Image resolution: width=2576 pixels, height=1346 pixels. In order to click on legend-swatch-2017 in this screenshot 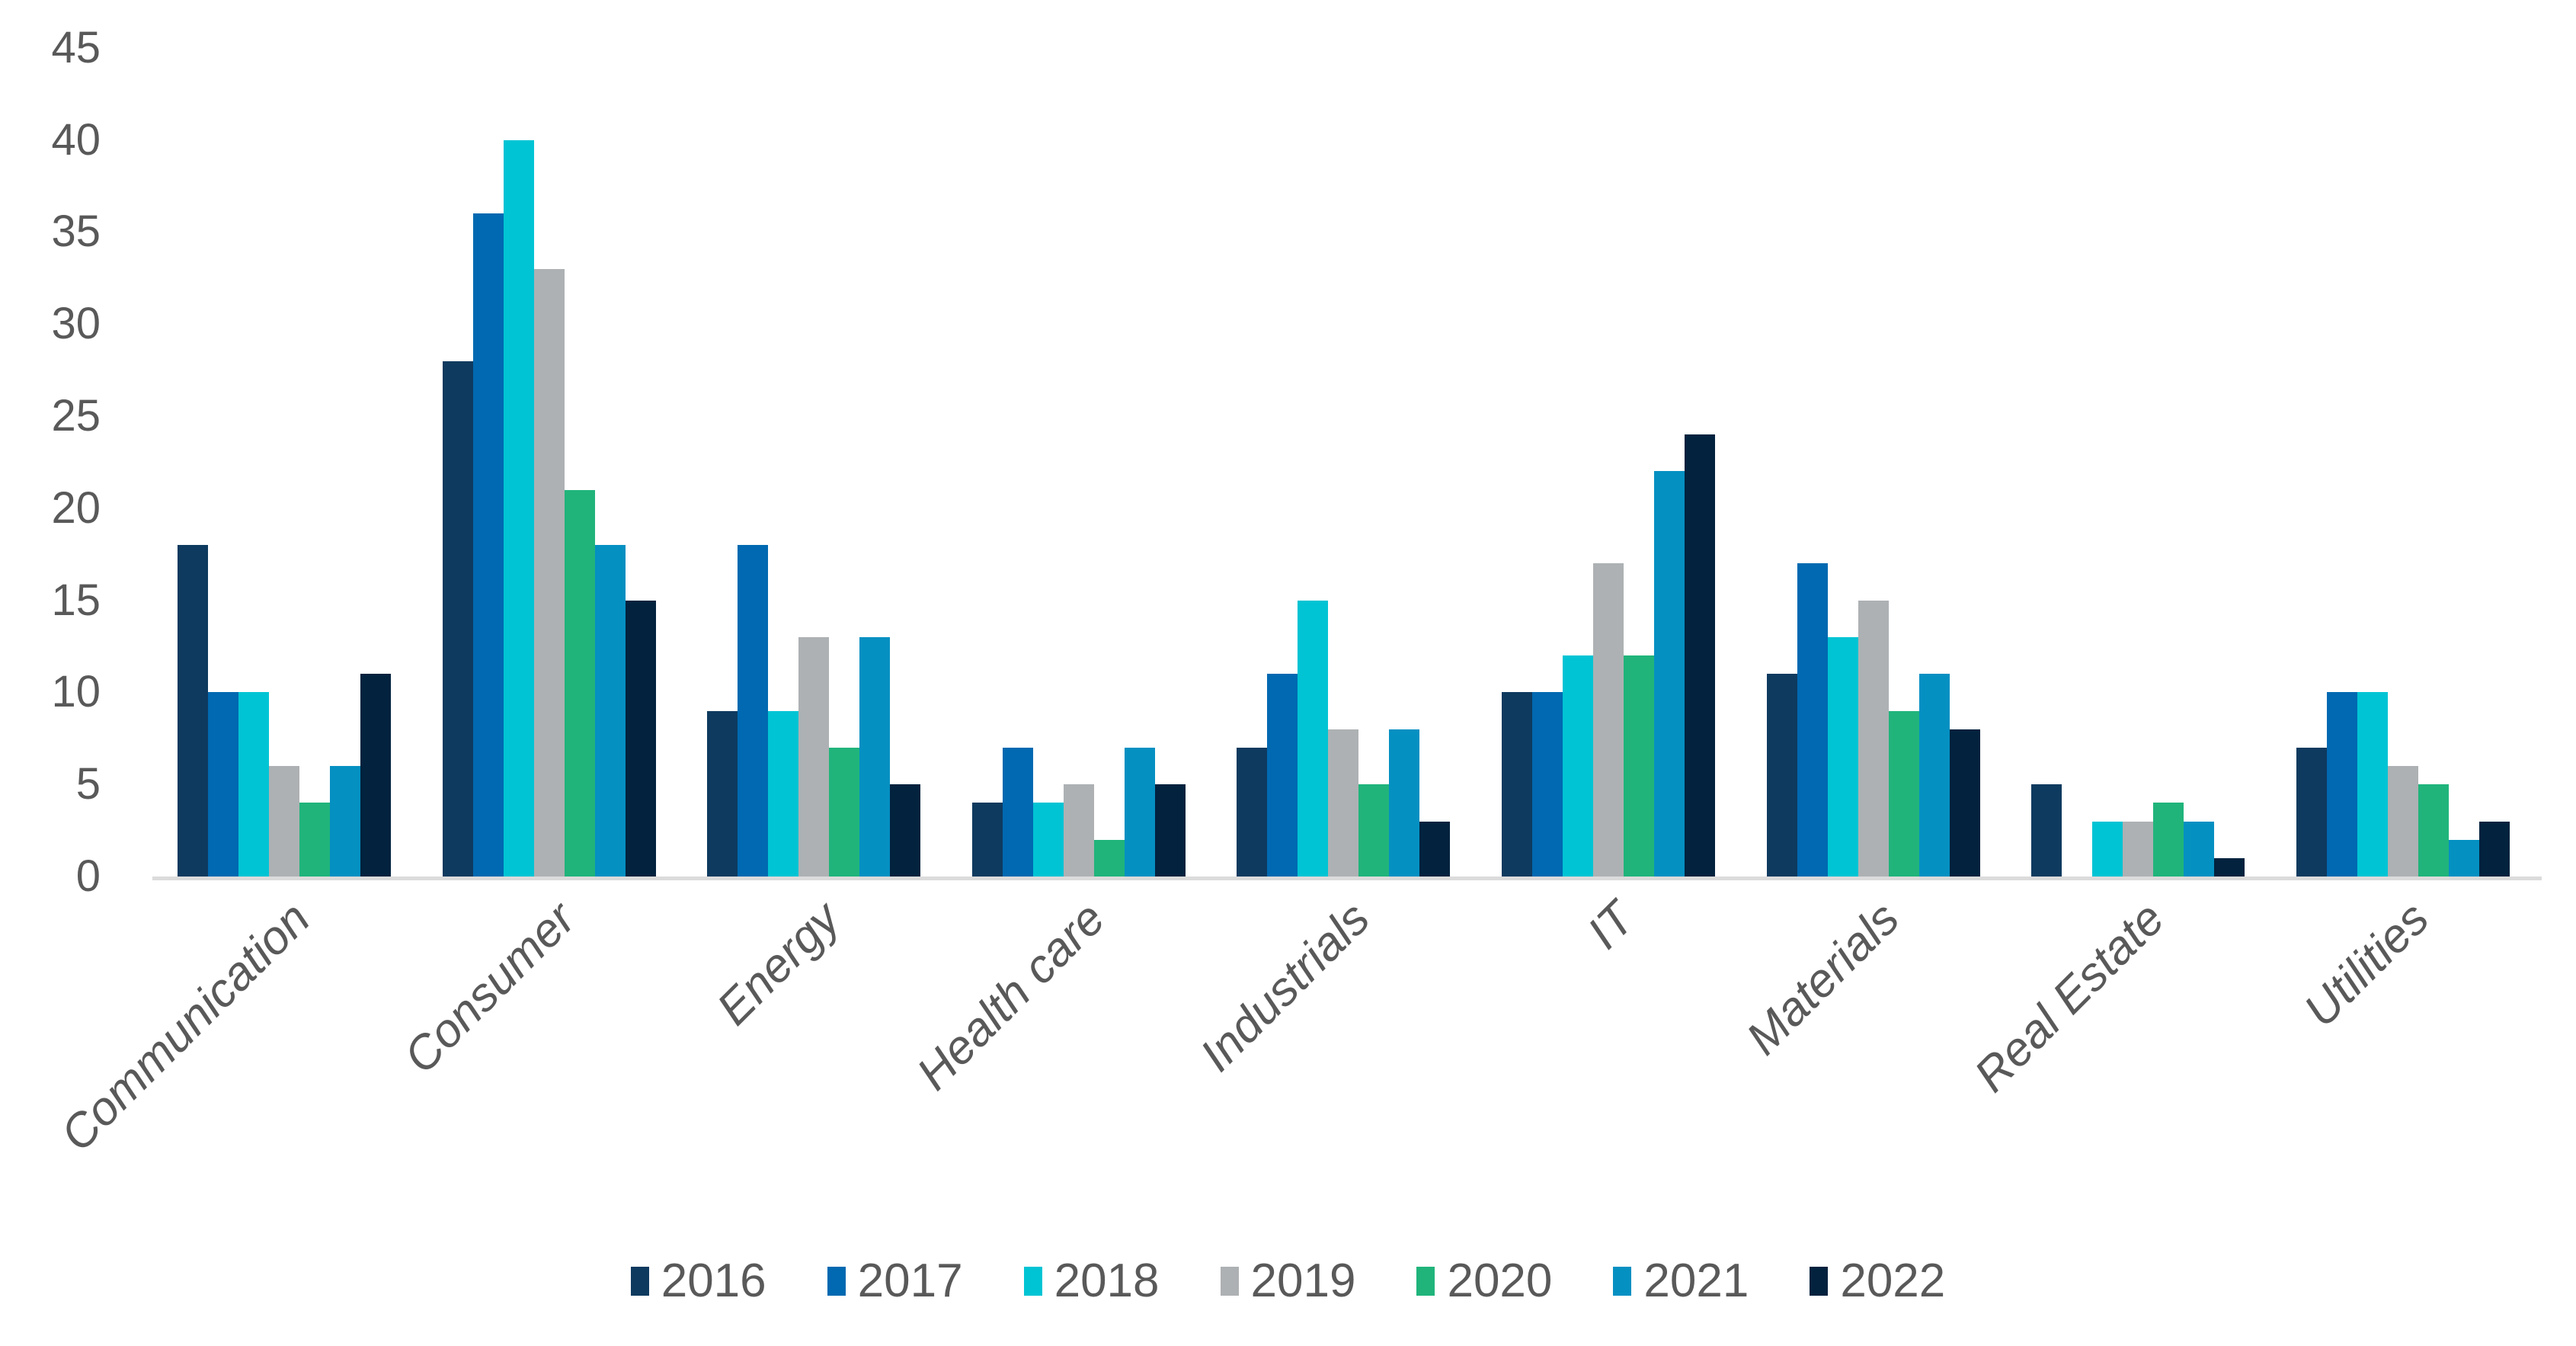, I will do `click(836, 1281)`.